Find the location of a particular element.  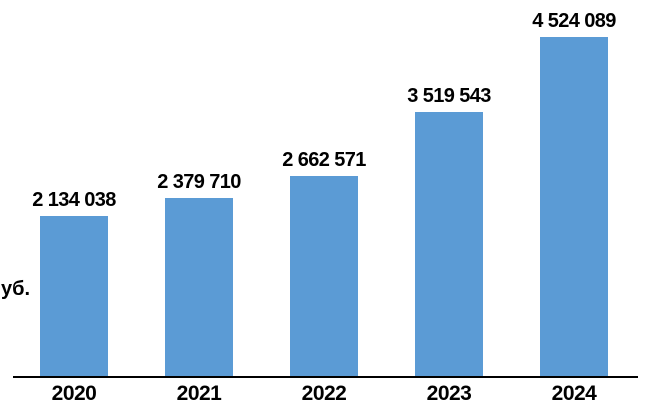

bar-value-label-2020: 2 134 038 is located at coordinates (74, 200).